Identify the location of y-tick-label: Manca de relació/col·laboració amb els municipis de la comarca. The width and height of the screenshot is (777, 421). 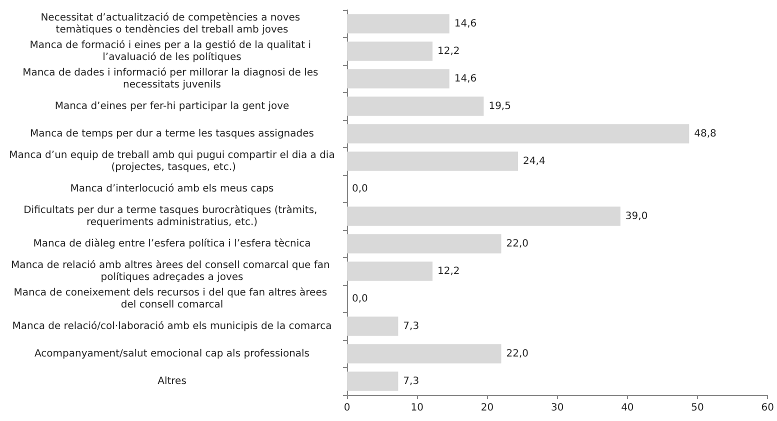
(172, 326).